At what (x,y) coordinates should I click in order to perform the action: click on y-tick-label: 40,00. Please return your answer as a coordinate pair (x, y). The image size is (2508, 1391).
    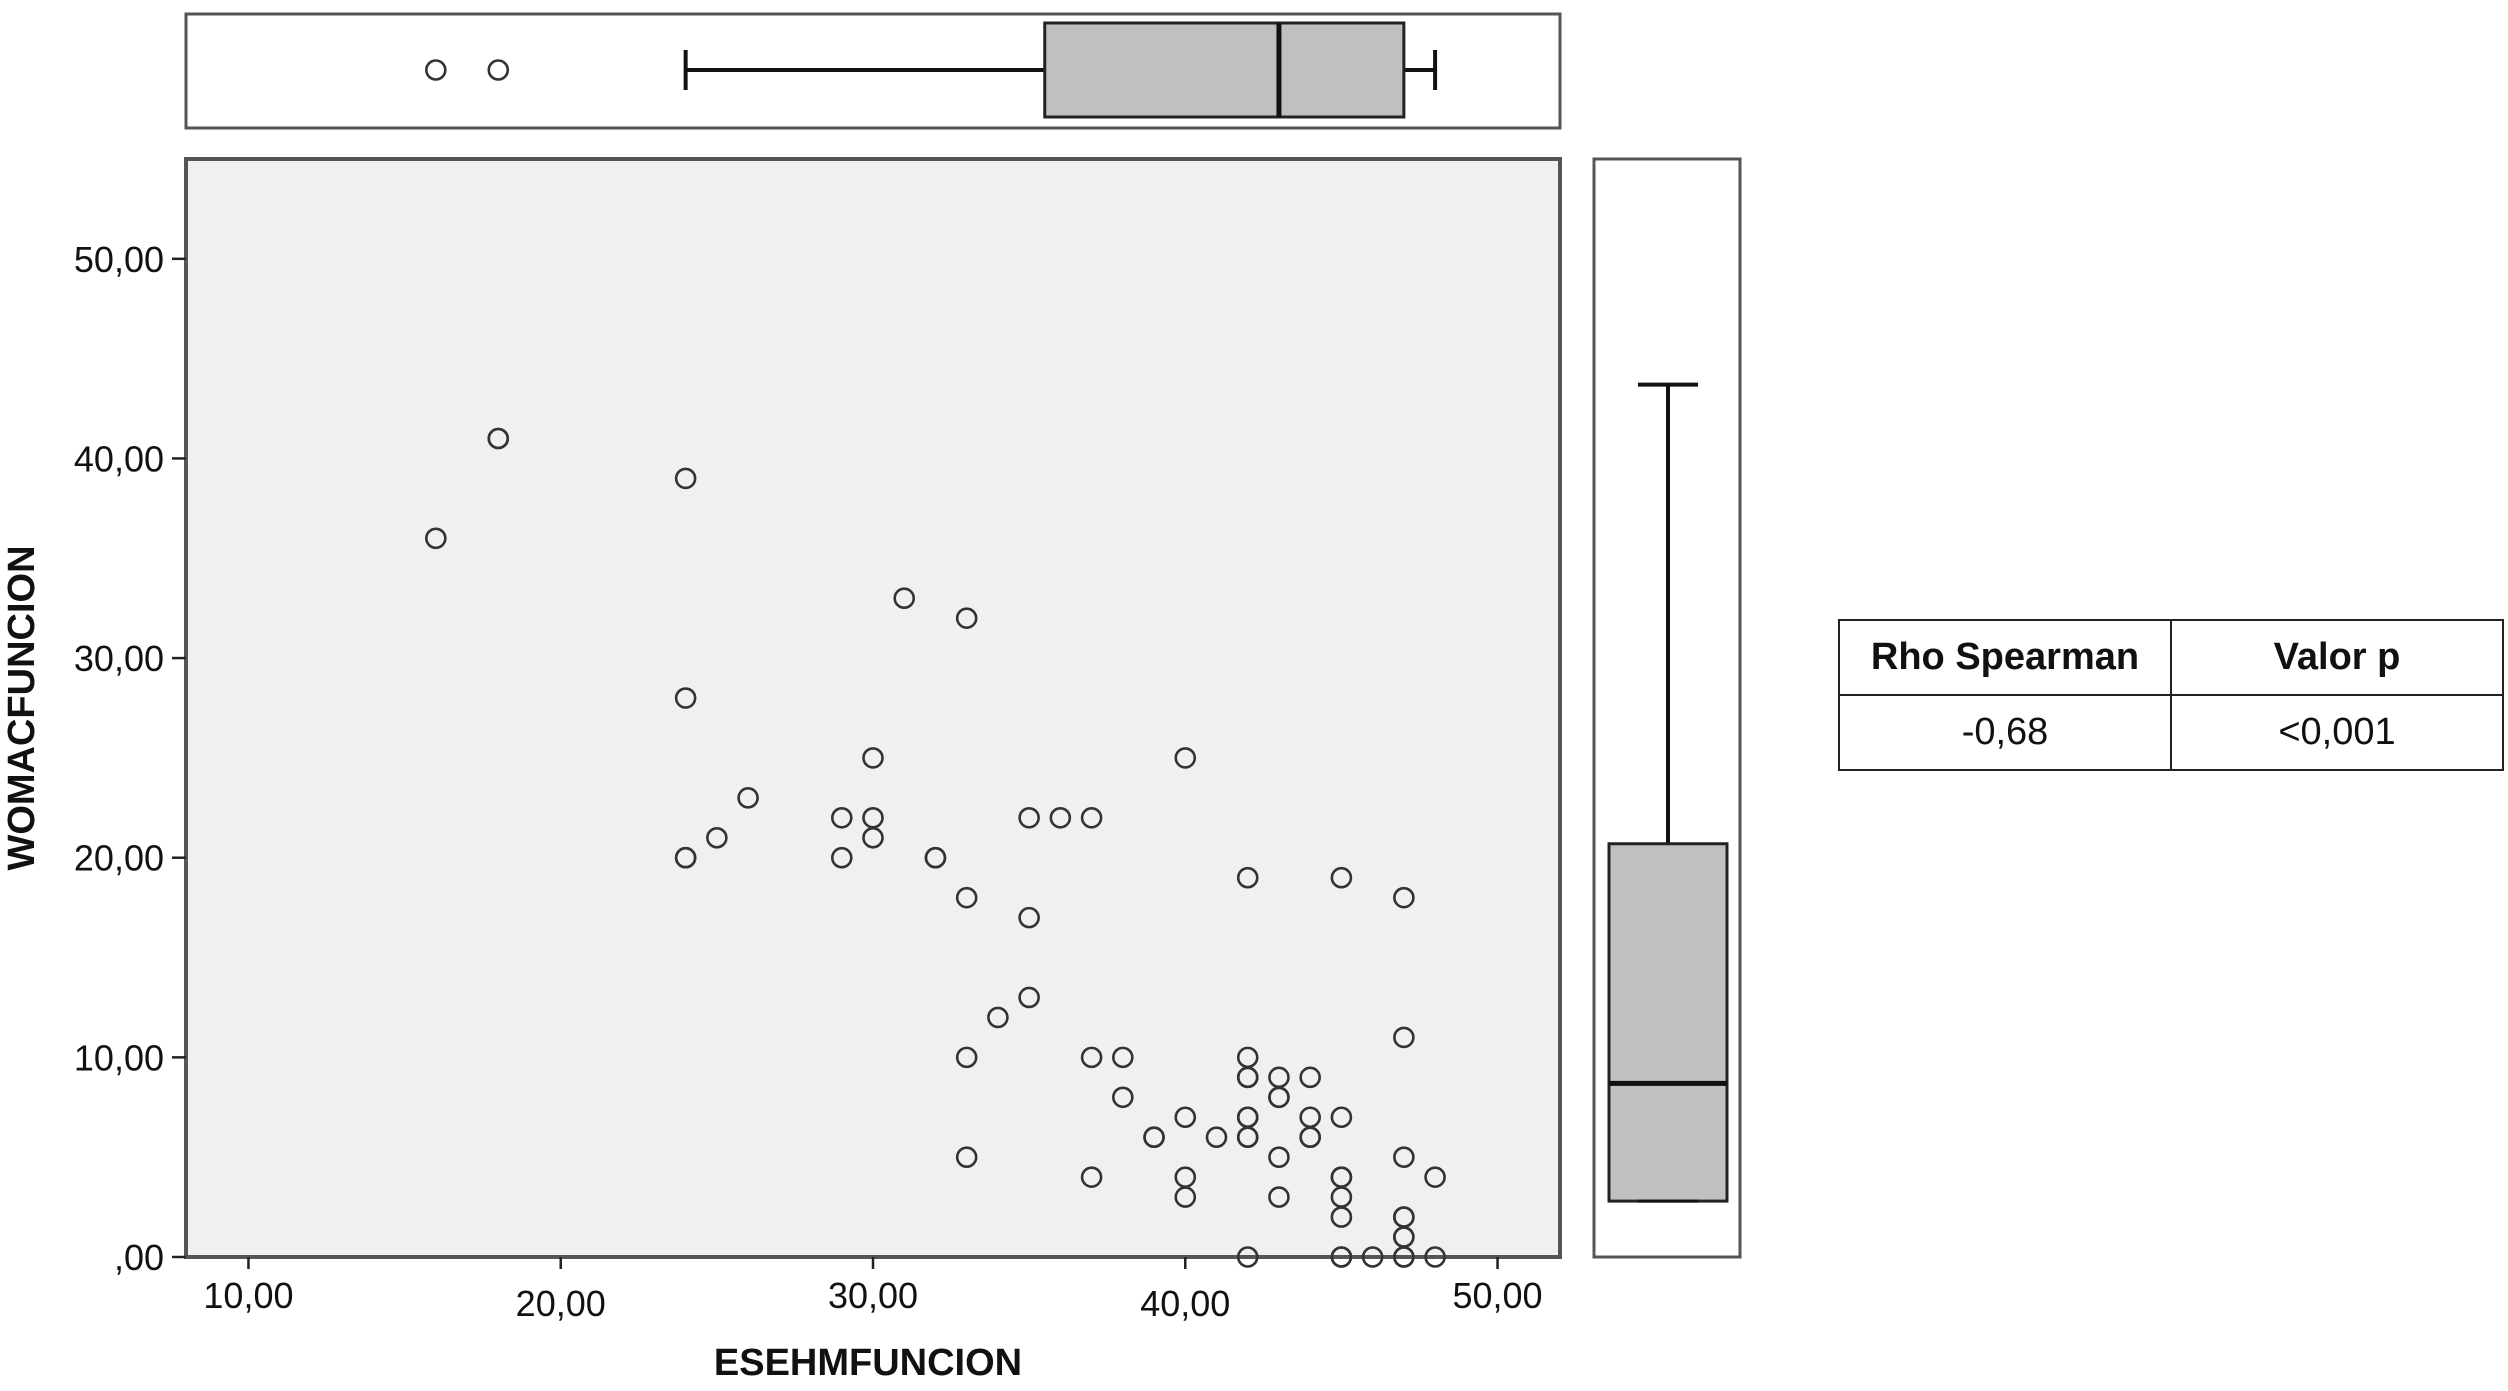
    Looking at the image, I should click on (119, 458).